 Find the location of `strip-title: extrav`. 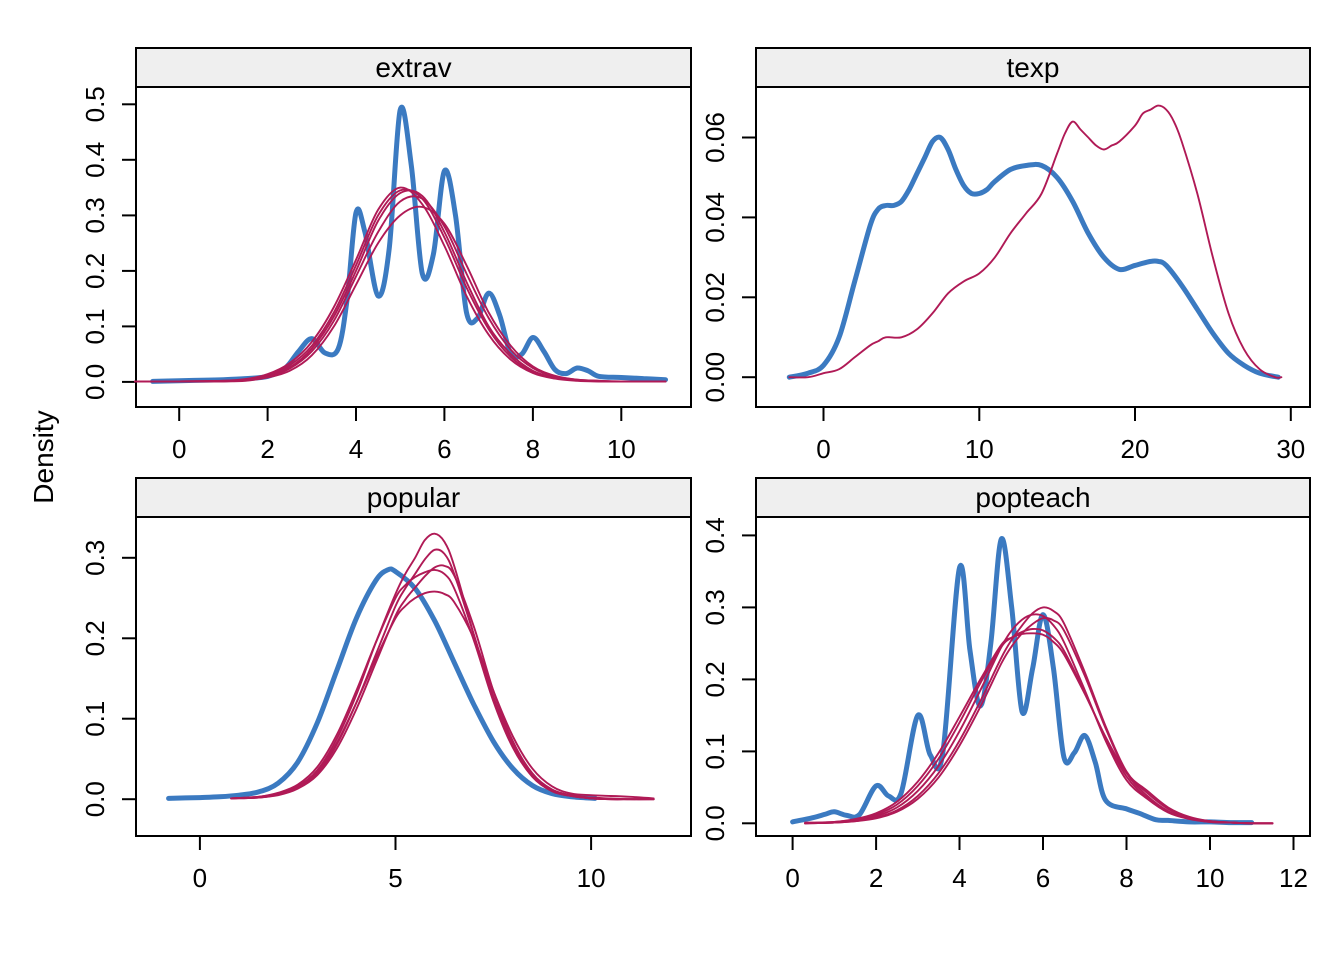

strip-title: extrav is located at coordinates (413, 67).